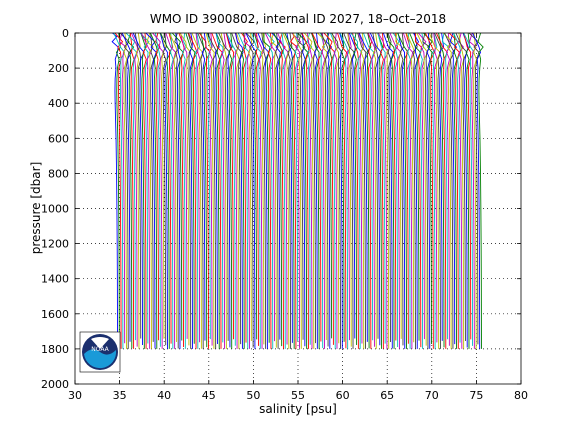  What do you see at coordinates (55, 384) in the screenshot?
I see `y-tick-label: 2000` at bounding box center [55, 384].